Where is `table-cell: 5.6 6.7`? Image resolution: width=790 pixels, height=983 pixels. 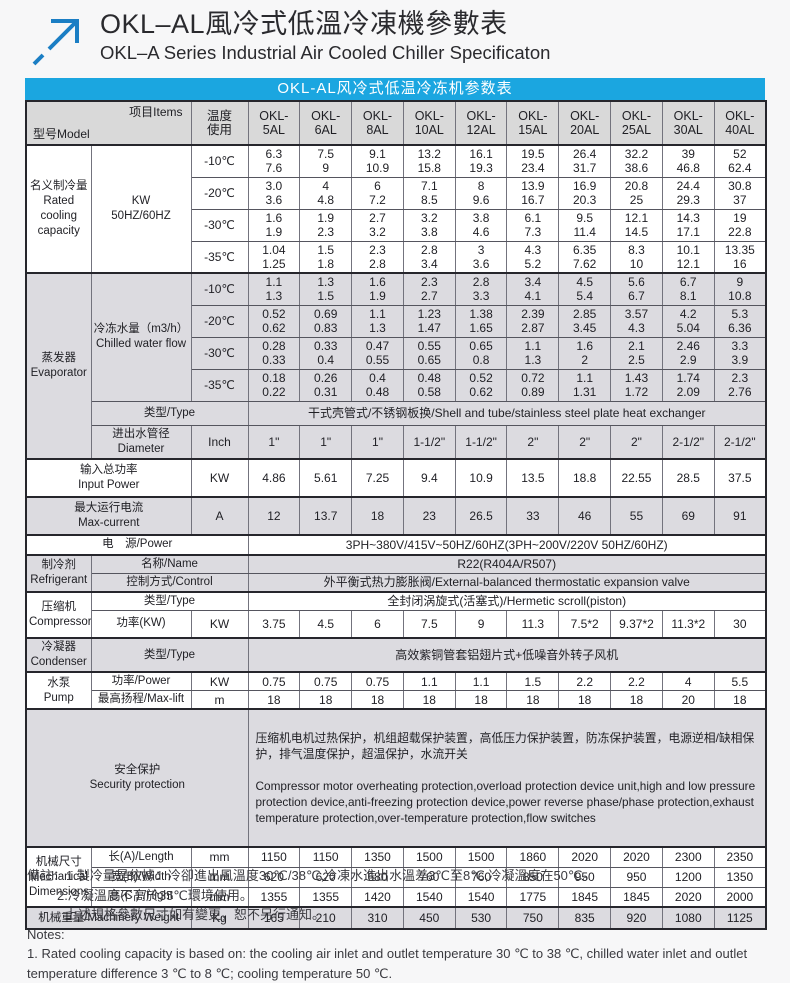
table-cell: 5.6 6.7 is located at coordinates (636, 289).